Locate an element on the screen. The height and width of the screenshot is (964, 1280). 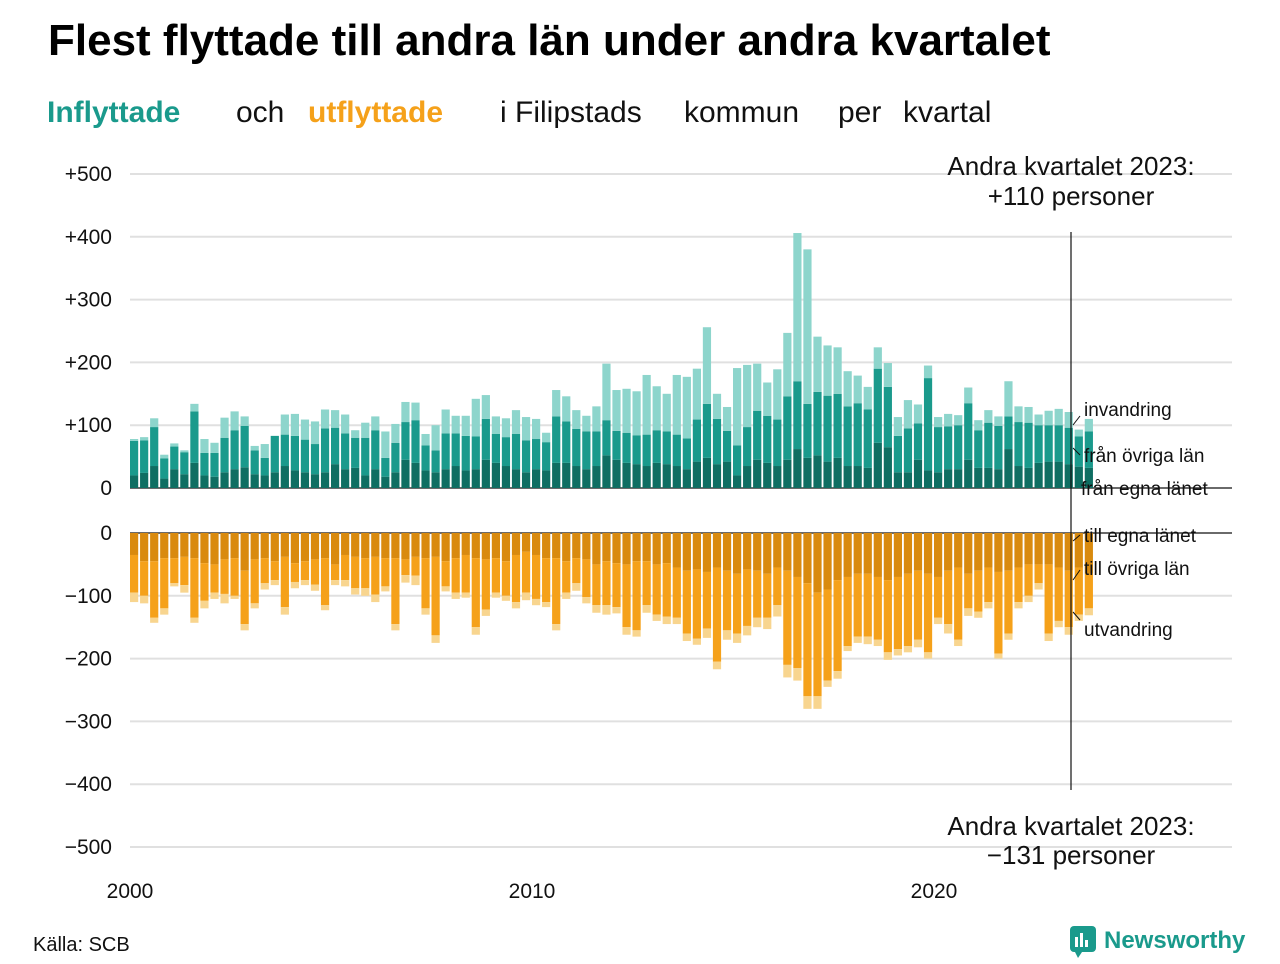
subtitle-och: och is located at coordinates (260, 112).